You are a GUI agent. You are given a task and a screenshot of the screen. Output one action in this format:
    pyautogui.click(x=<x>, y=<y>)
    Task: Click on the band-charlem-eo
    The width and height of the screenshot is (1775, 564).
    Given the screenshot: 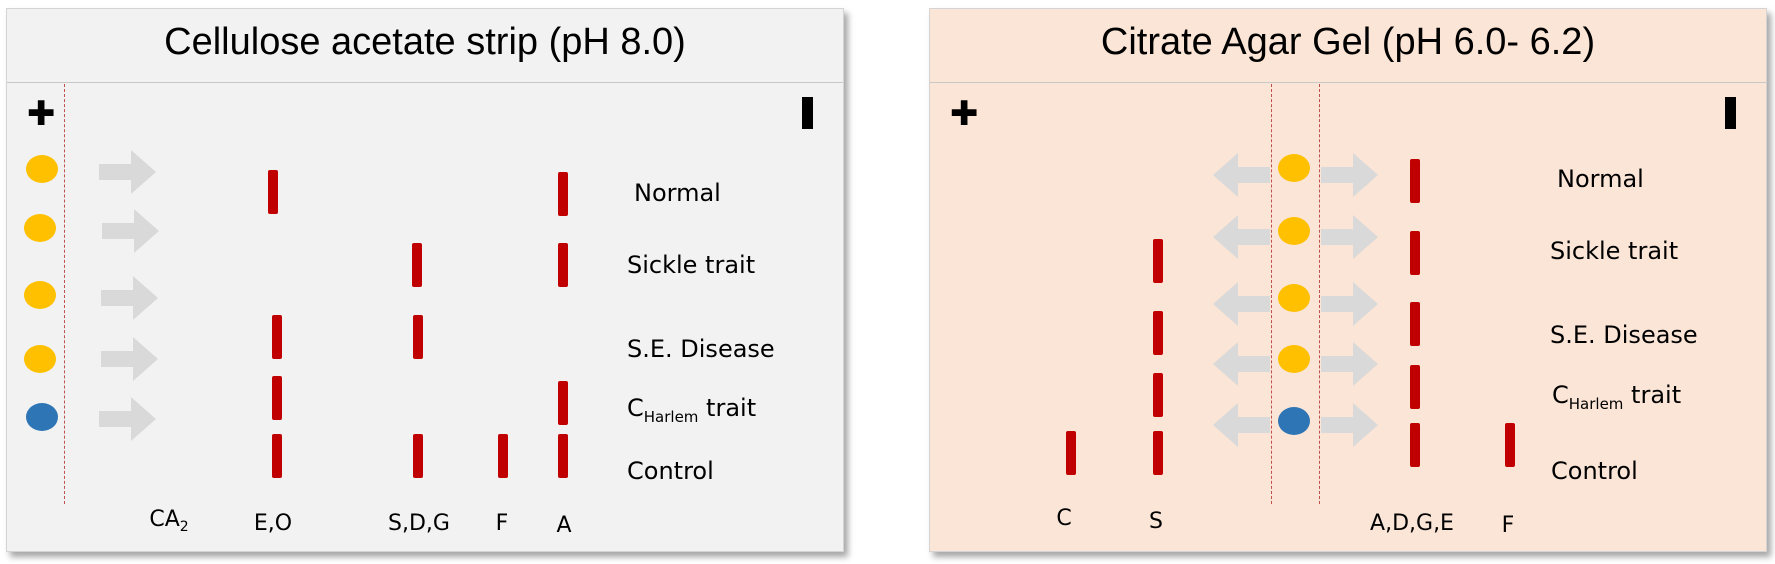 What is the action you would take?
    pyautogui.click(x=277, y=398)
    